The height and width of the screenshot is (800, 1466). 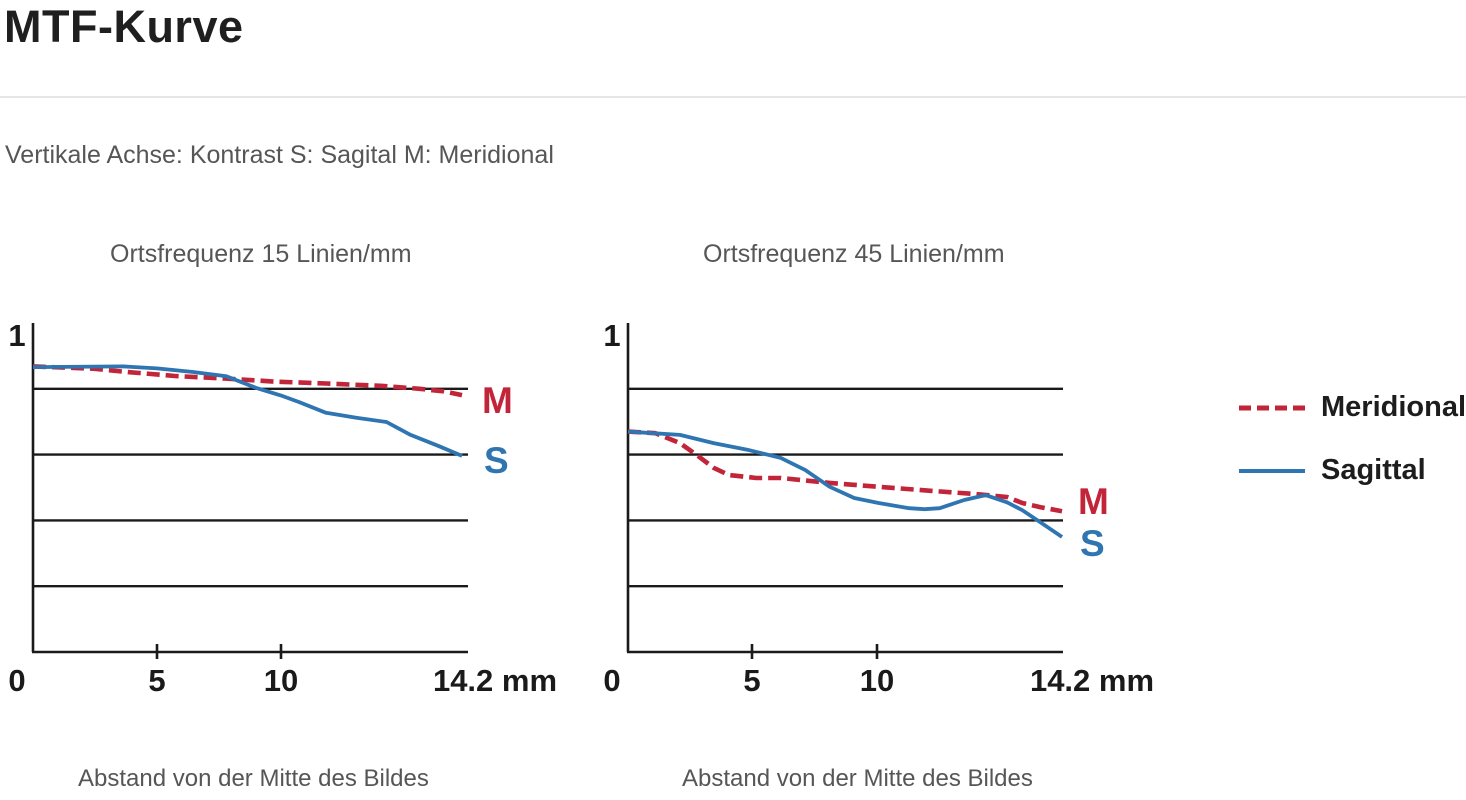 I want to click on chart-1-xtick-10: 10, so click(x=281, y=680).